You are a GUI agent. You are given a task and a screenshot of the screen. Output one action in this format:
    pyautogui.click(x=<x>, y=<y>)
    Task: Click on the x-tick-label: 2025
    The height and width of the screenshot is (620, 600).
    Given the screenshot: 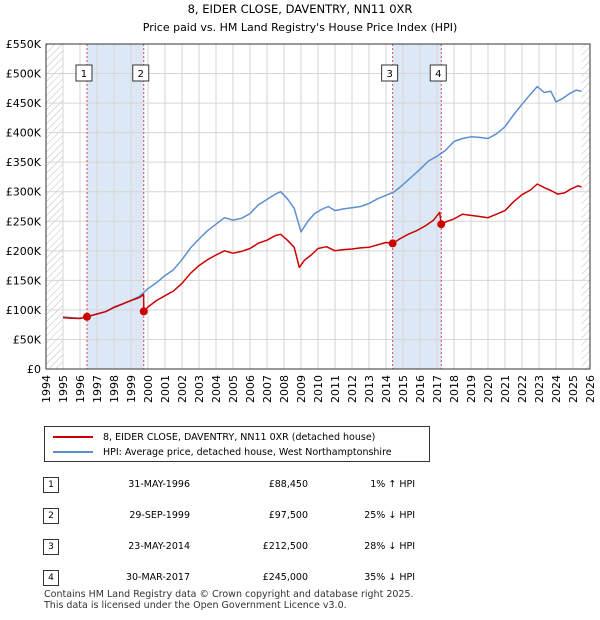 What is the action you would take?
    pyautogui.click(x=573, y=389)
    